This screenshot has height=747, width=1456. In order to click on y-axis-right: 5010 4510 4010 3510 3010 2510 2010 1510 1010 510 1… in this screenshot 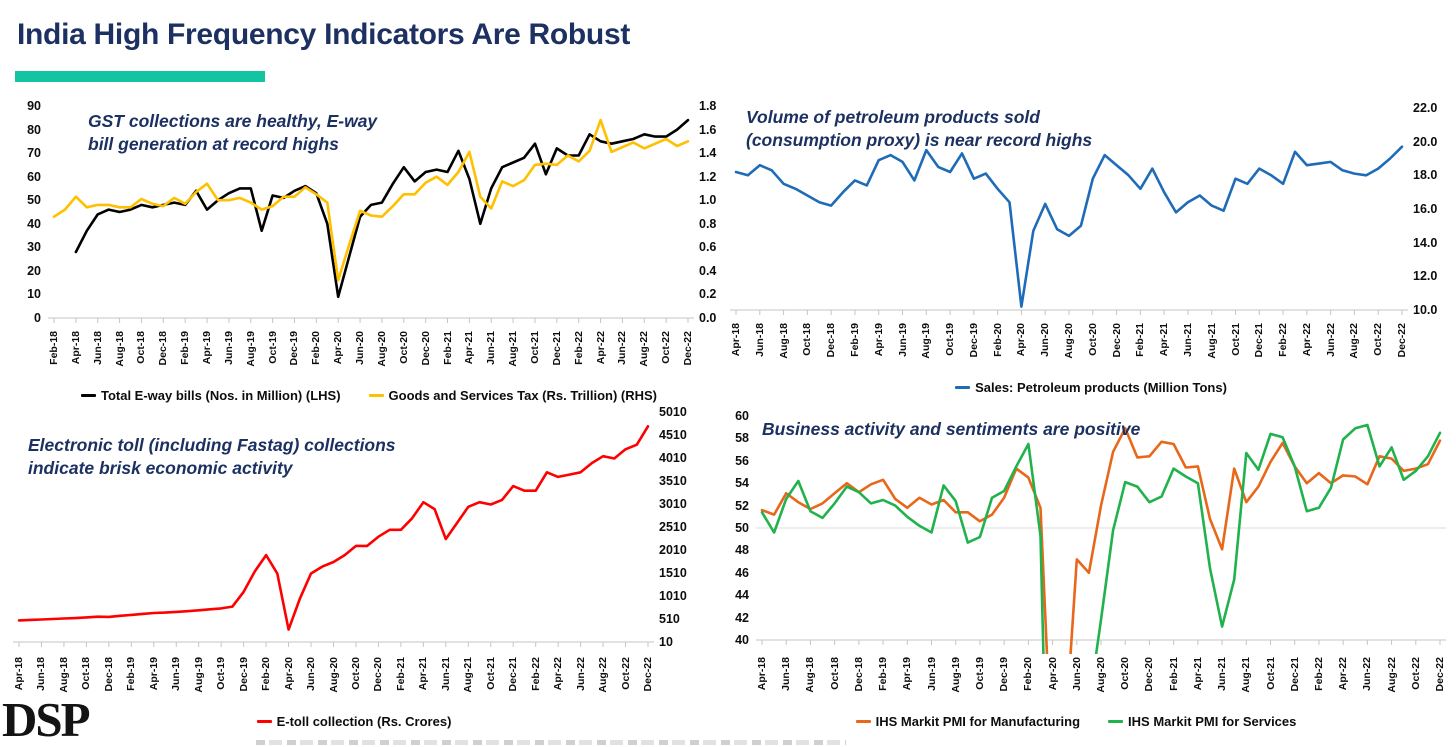, I will do `click(676, 529)`.